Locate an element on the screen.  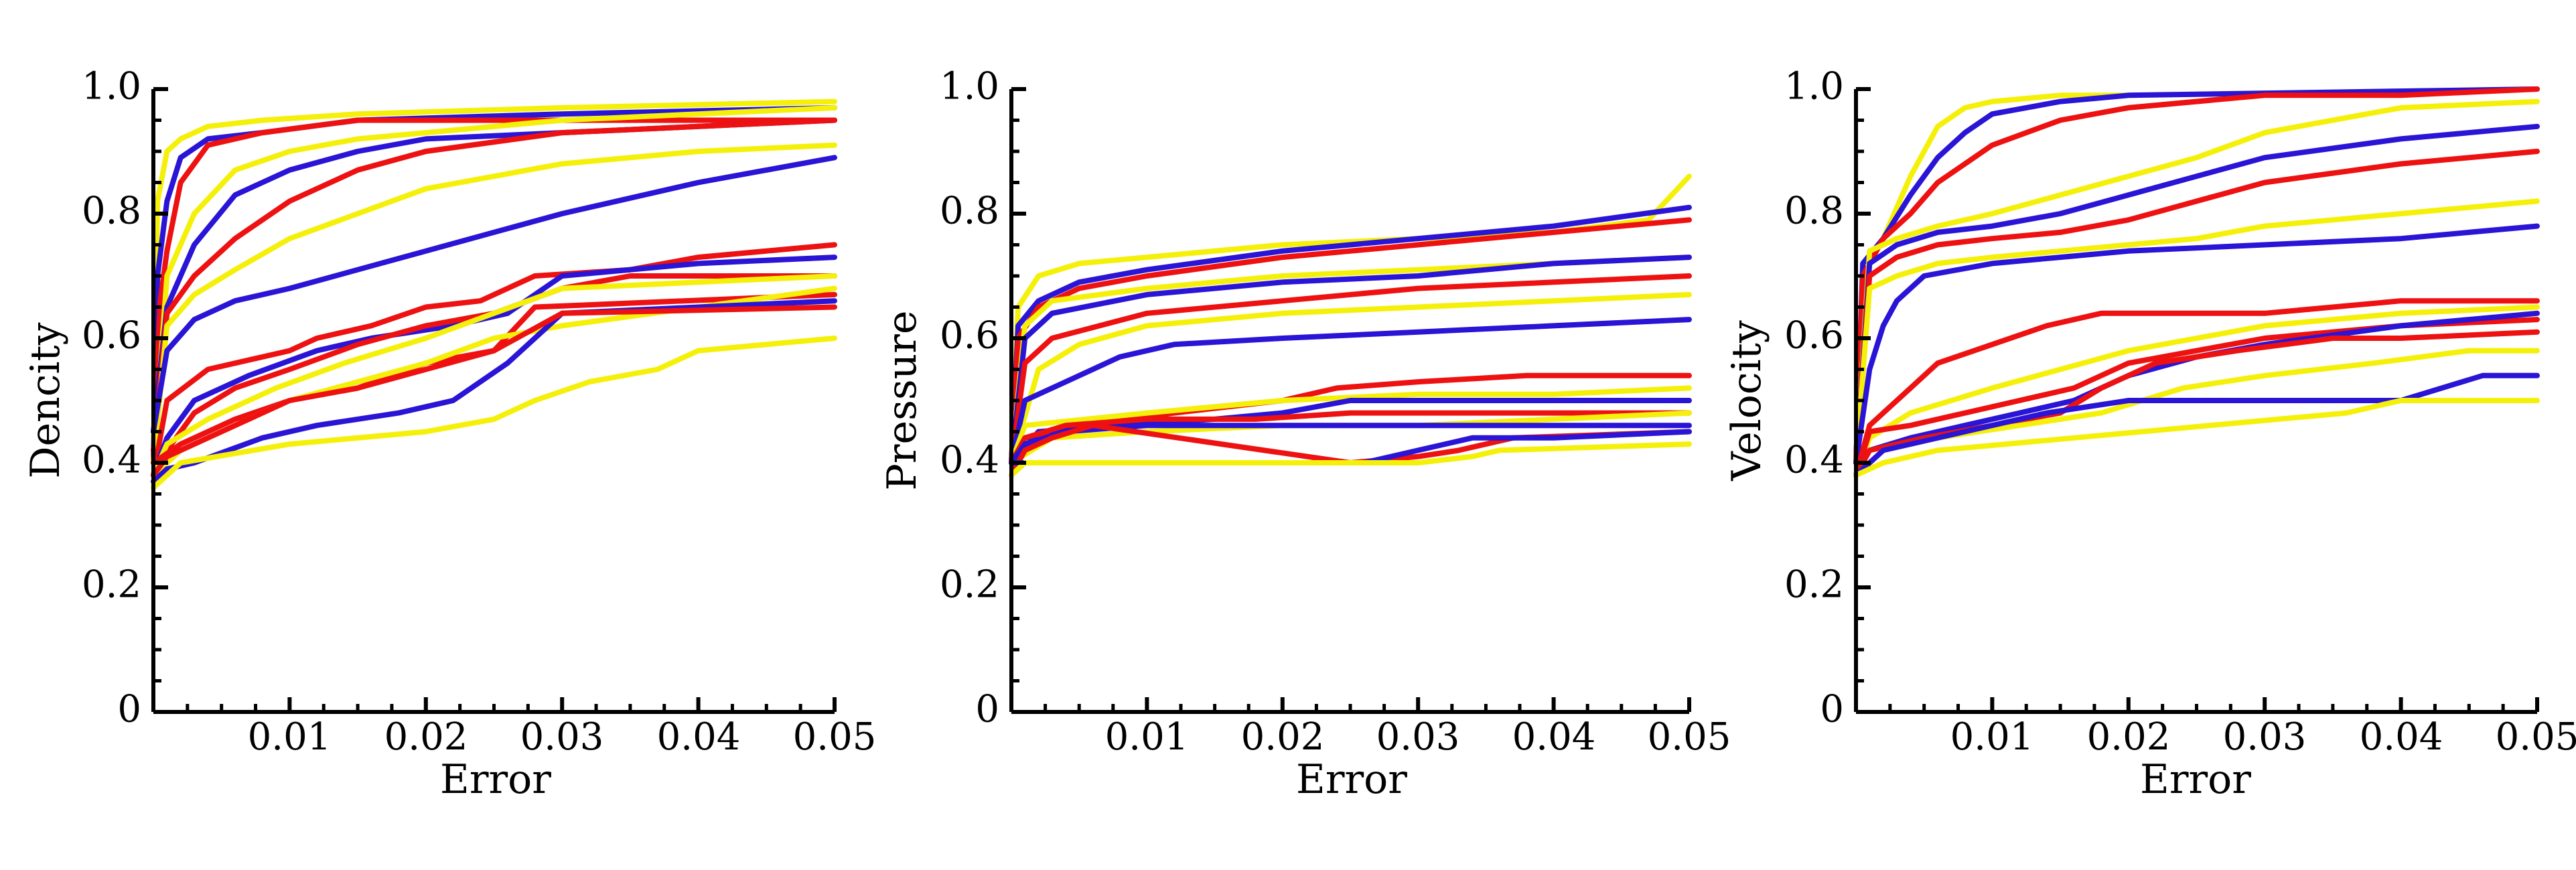
series-group-dencity is located at coordinates (494, 294).